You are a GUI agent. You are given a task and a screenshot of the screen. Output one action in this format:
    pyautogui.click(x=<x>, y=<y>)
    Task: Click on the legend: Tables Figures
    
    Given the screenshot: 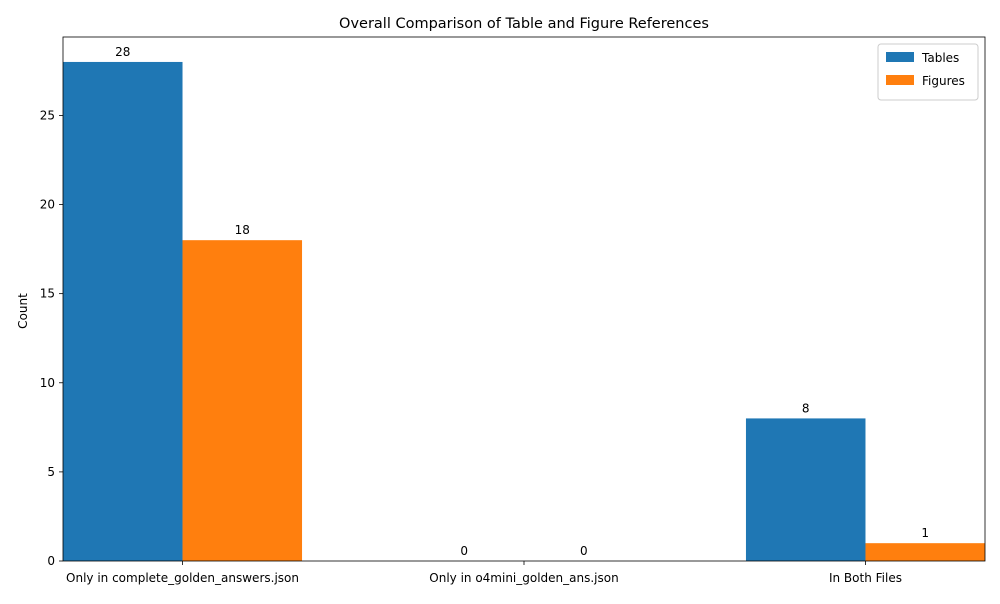 What is the action you would take?
    pyautogui.click(x=928, y=72)
    